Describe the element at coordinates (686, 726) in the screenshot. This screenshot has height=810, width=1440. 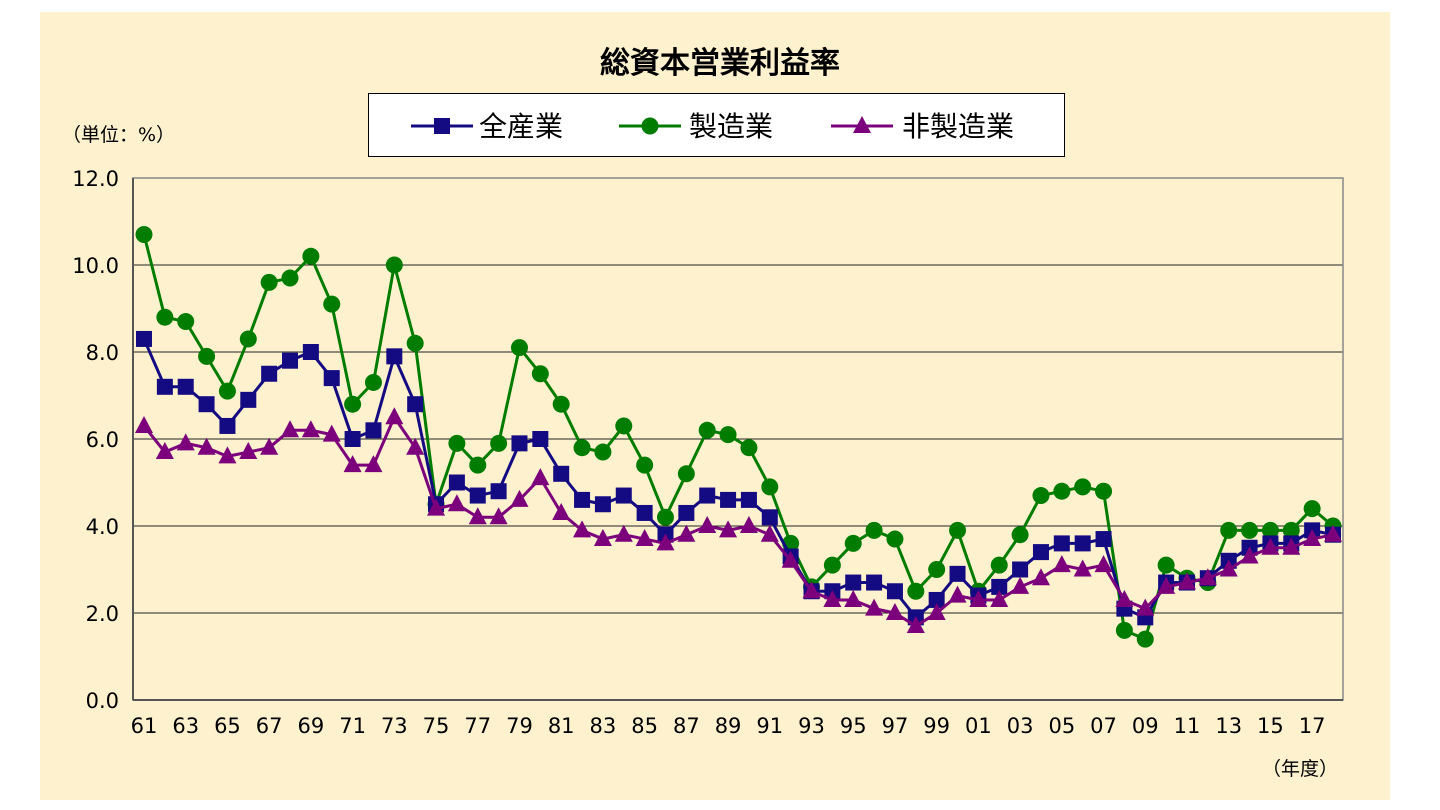
I see `x-tick-label: 87` at that location.